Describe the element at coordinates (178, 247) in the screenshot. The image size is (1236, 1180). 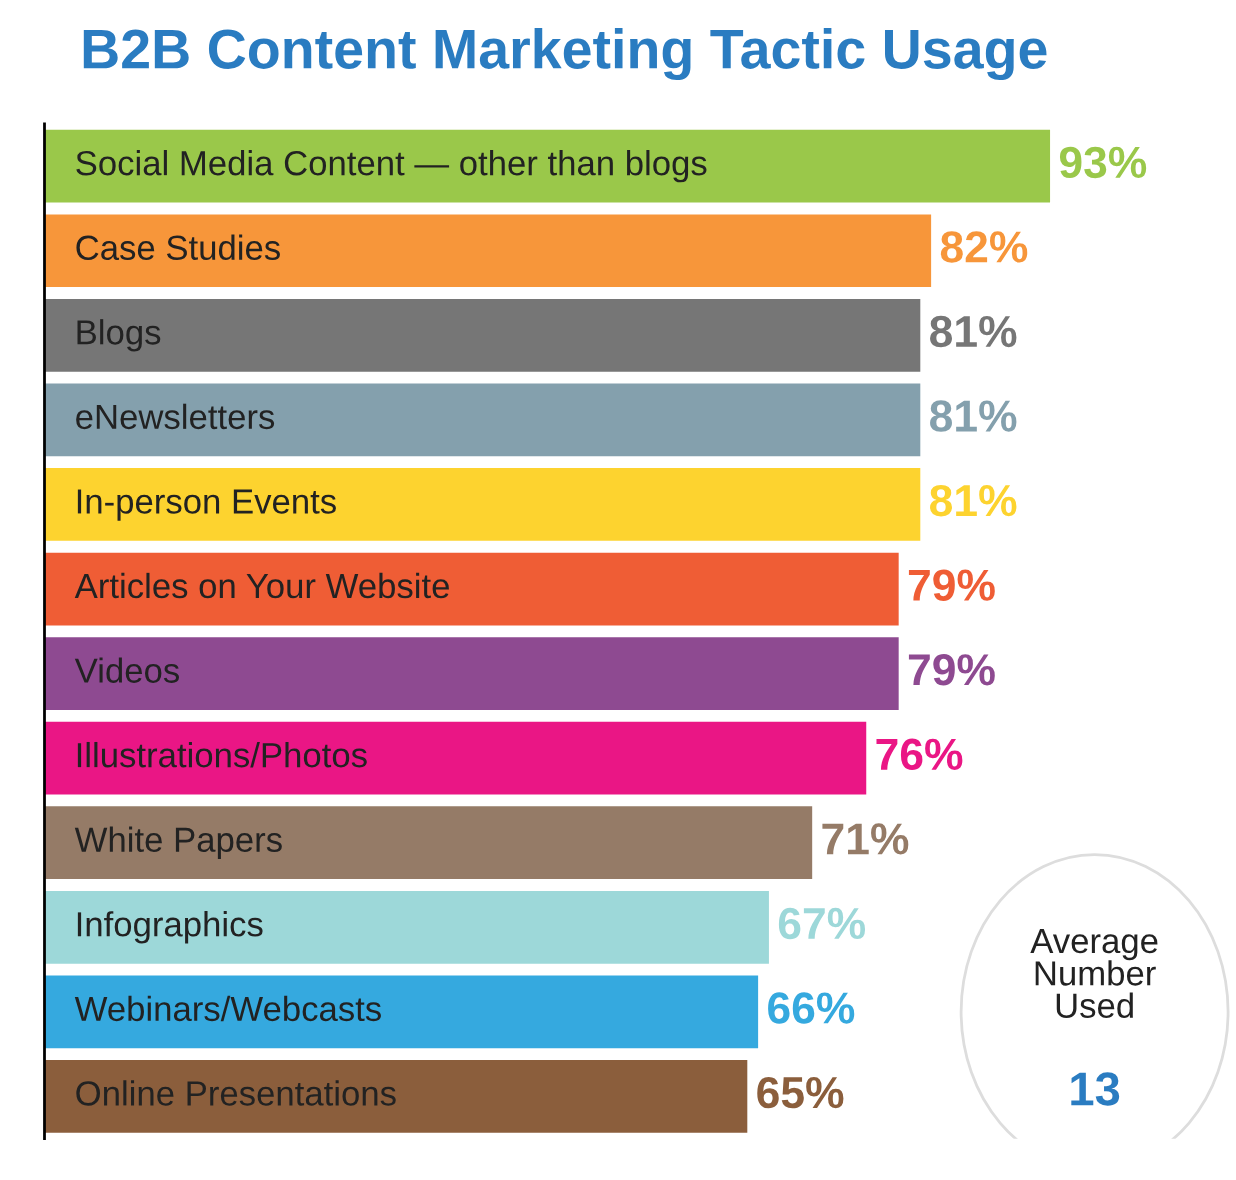
I see `y-tick-label: Case Studies` at that location.